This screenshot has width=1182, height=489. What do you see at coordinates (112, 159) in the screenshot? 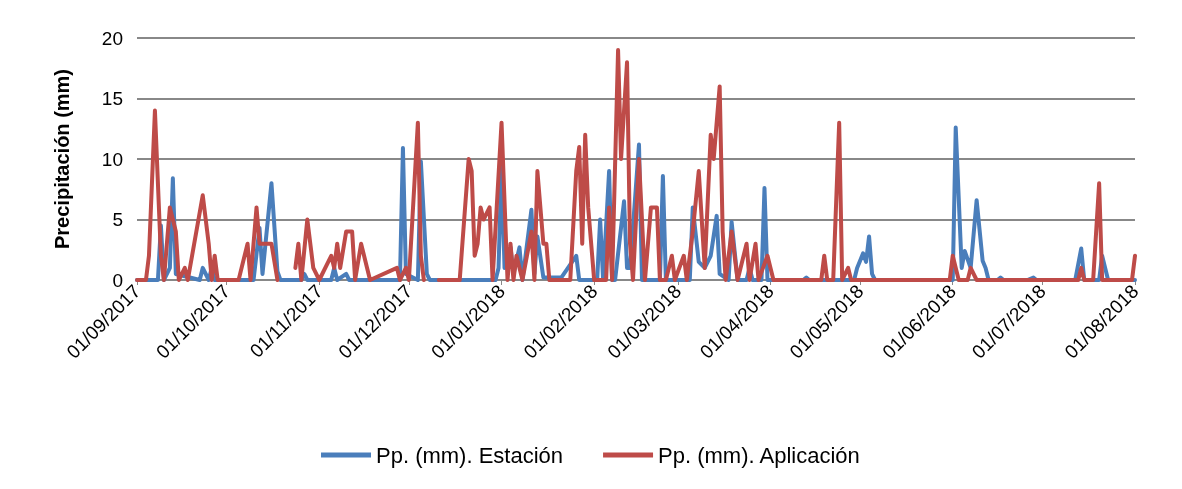
I see `y-tick-label: 10` at bounding box center [112, 159].